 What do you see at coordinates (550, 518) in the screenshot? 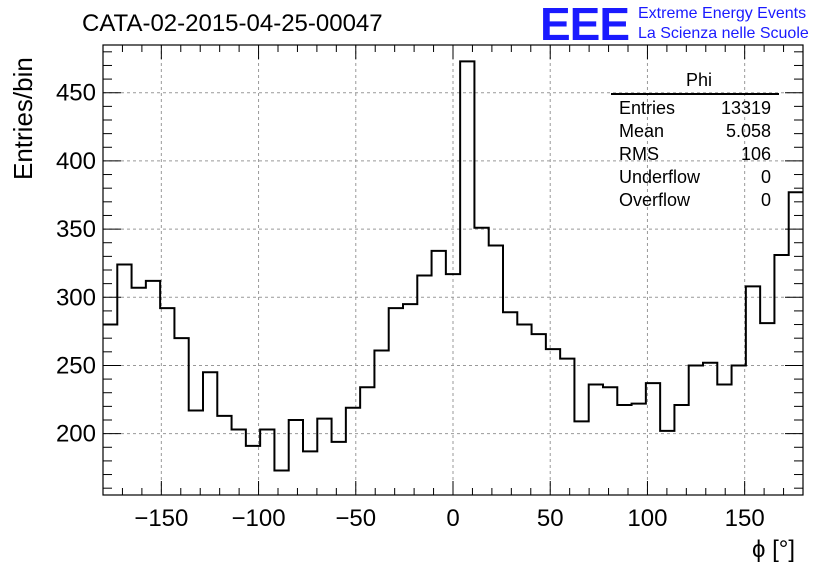
I see `x-tick-label: 50` at bounding box center [550, 518].